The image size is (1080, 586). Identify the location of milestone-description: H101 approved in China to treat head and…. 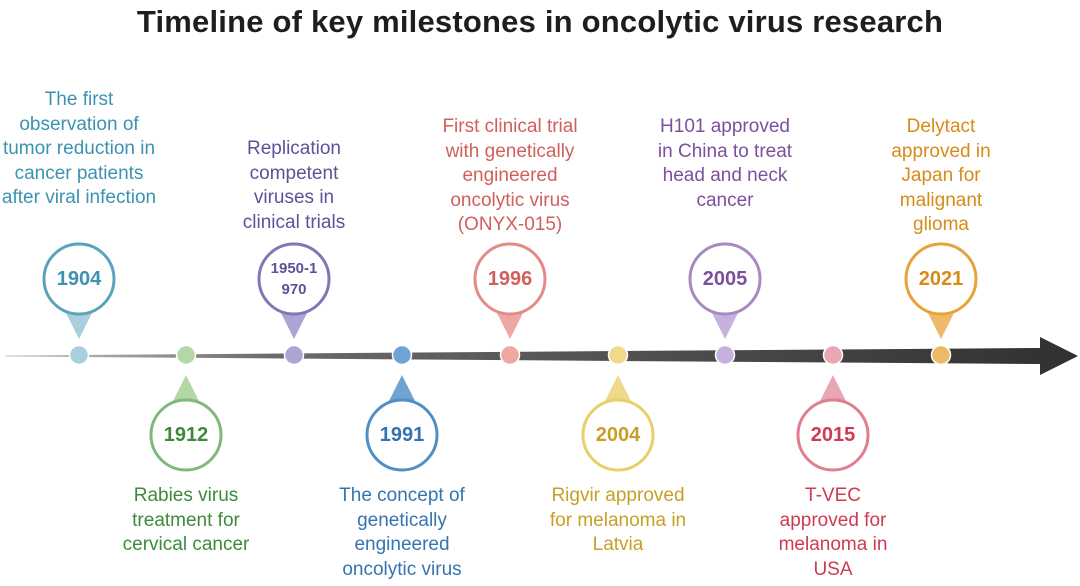
(725, 163).